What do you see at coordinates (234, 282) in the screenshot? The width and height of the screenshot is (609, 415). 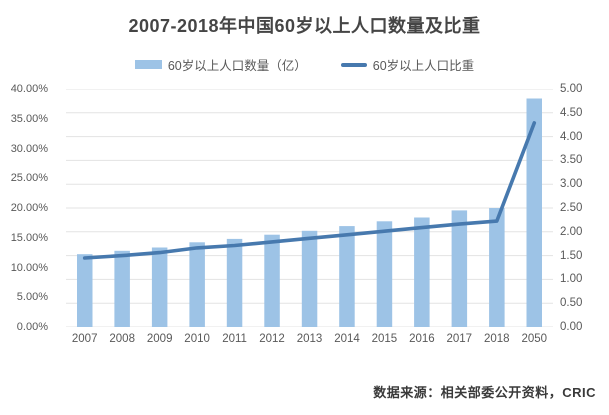 I see `bar-2011` at bounding box center [234, 282].